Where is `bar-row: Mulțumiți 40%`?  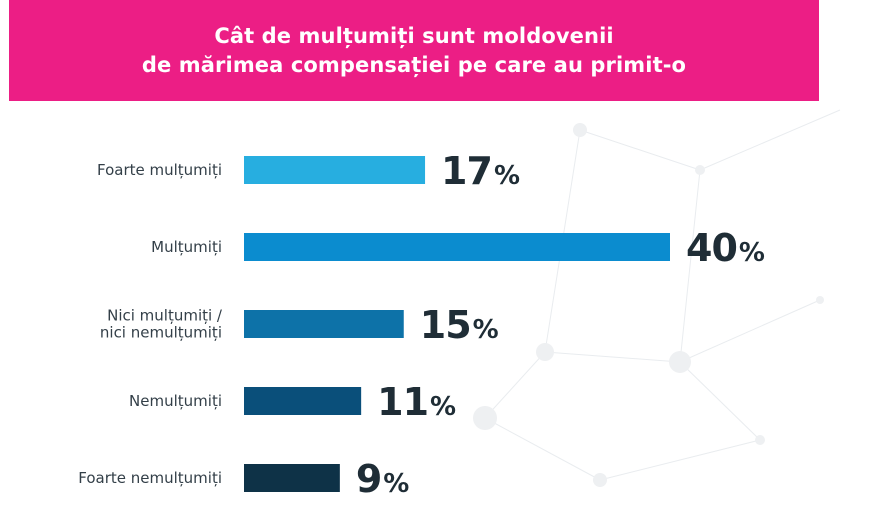
bar-row: Mulțumiți 40% is located at coordinates (458, 248).